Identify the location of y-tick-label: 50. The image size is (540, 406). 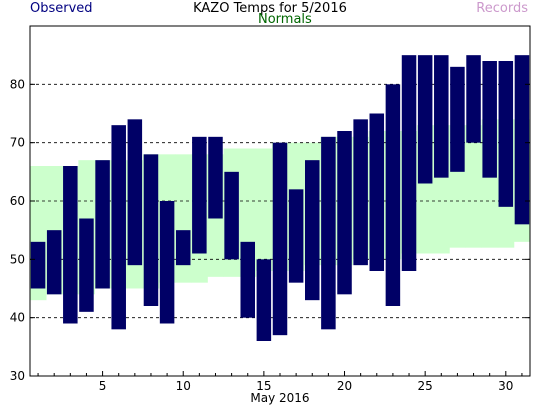
(17, 259).